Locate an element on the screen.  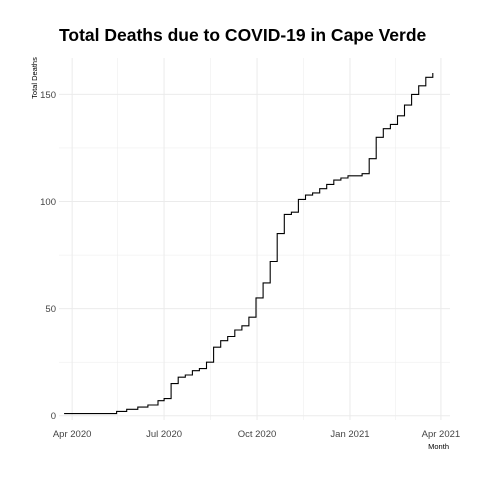
x-axis-title: Month is located at coordinates (438, 446).